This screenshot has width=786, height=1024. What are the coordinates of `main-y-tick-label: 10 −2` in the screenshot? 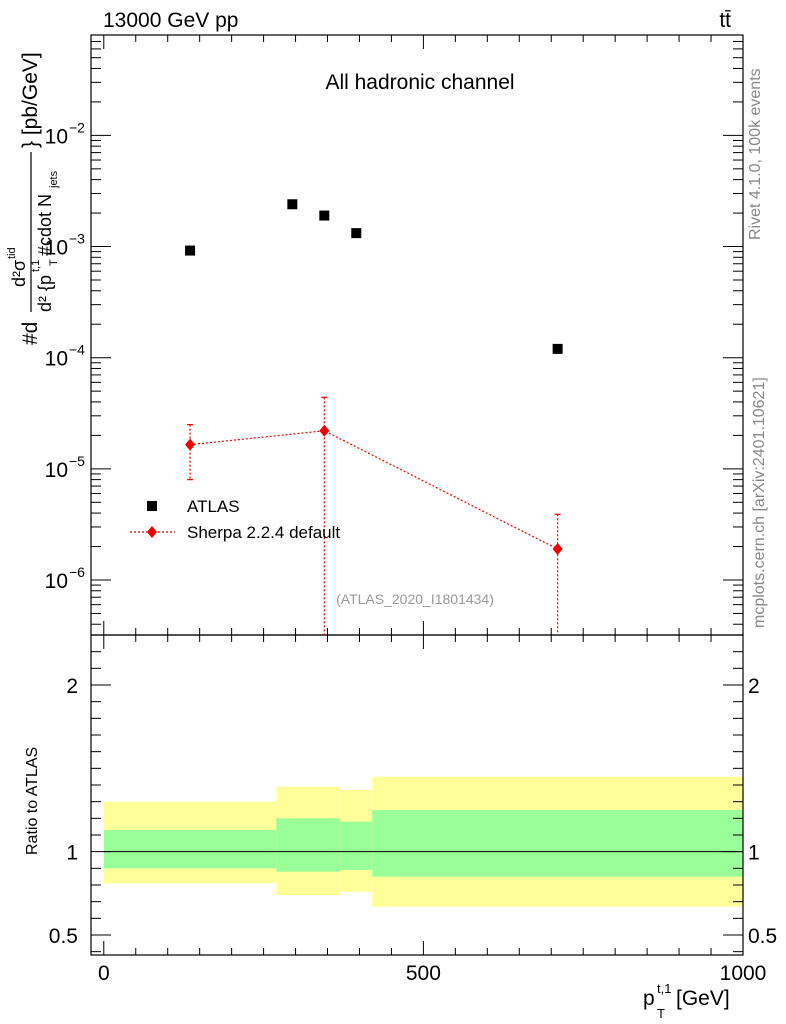 It's located at (65, 133).